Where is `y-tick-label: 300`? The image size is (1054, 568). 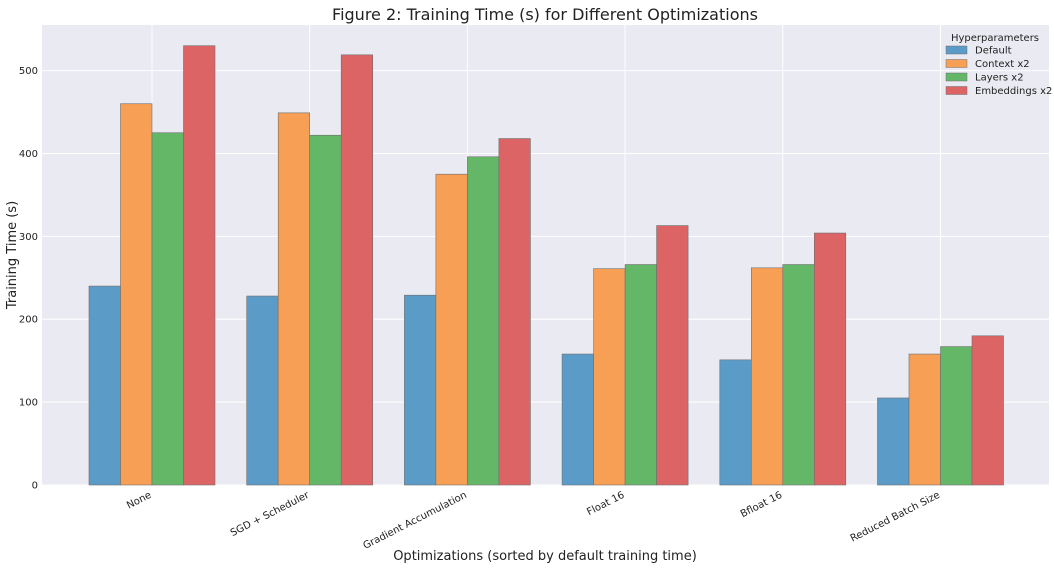
y-tick-label: 300 is located at coordinates (28, 237).